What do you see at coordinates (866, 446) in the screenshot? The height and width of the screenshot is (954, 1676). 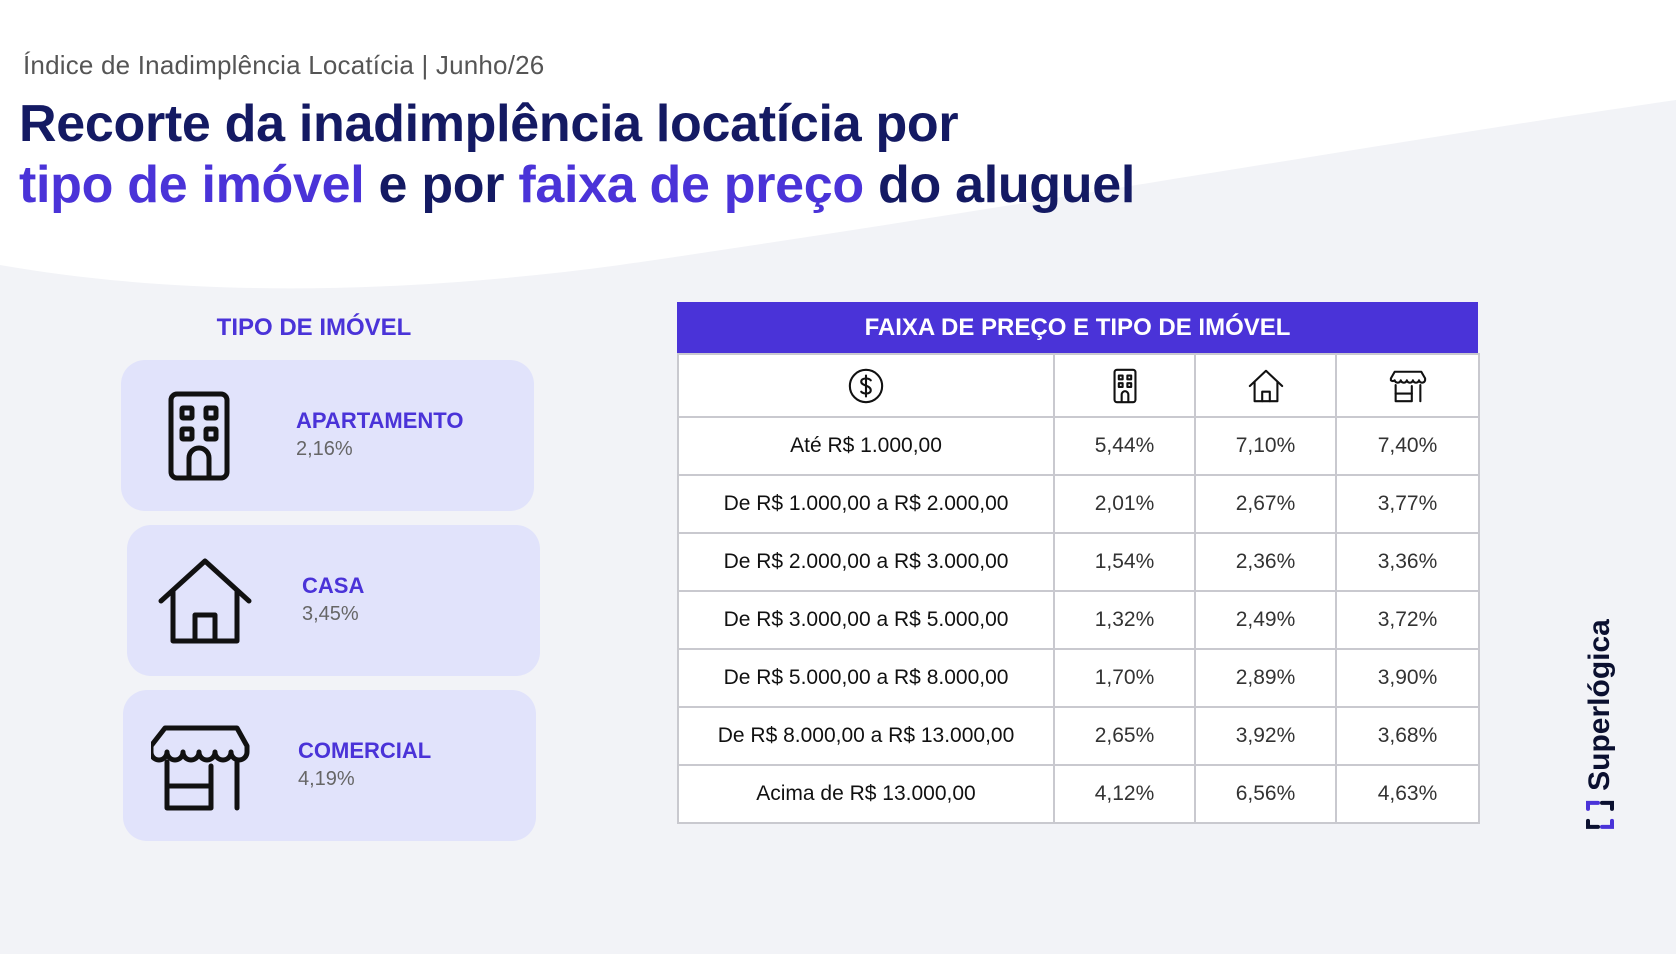 I see `cell-range: Até R$ 1.000,00` at bounding box center [866, 446].